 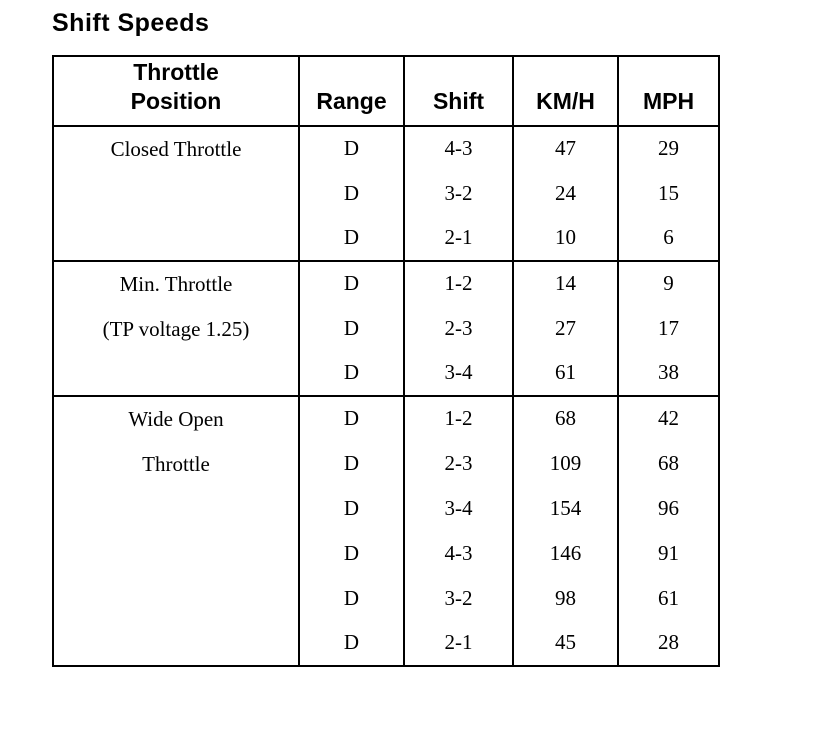 I want to click on throttle-position-line: (TP voltage 1.25), so click(x=176, y=328).